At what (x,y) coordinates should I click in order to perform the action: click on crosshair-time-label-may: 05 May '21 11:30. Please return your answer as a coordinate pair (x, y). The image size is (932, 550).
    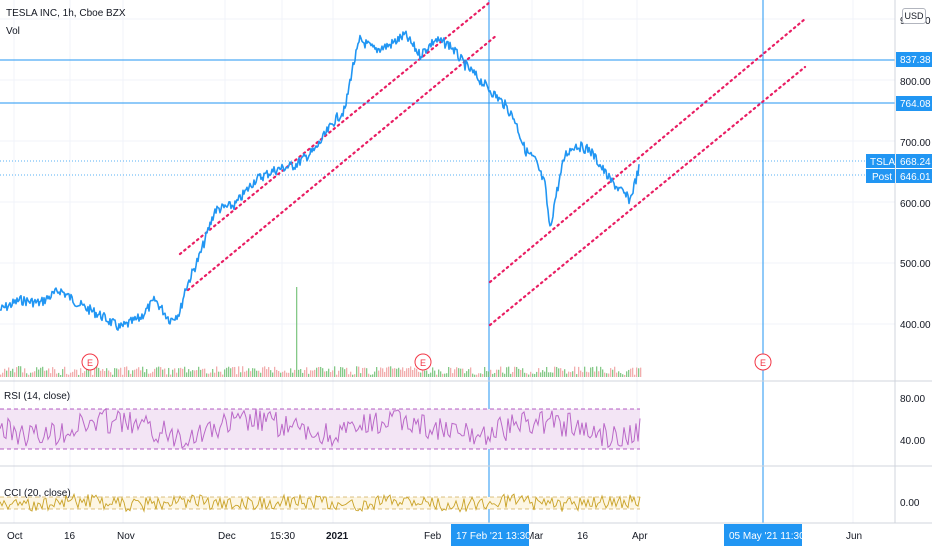
    Looking at the image, I should click on (764, 535).